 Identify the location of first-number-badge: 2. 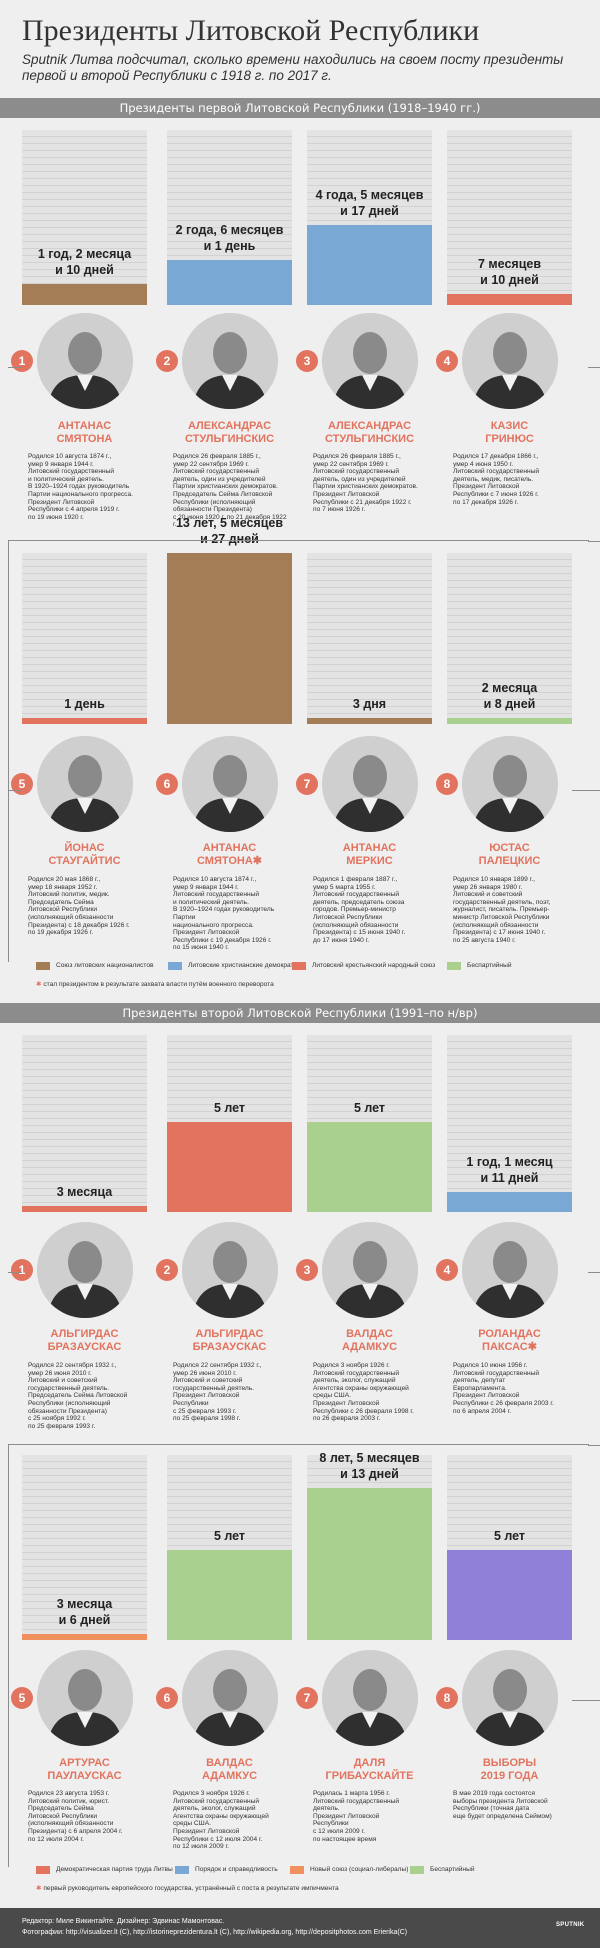
(167, 361).